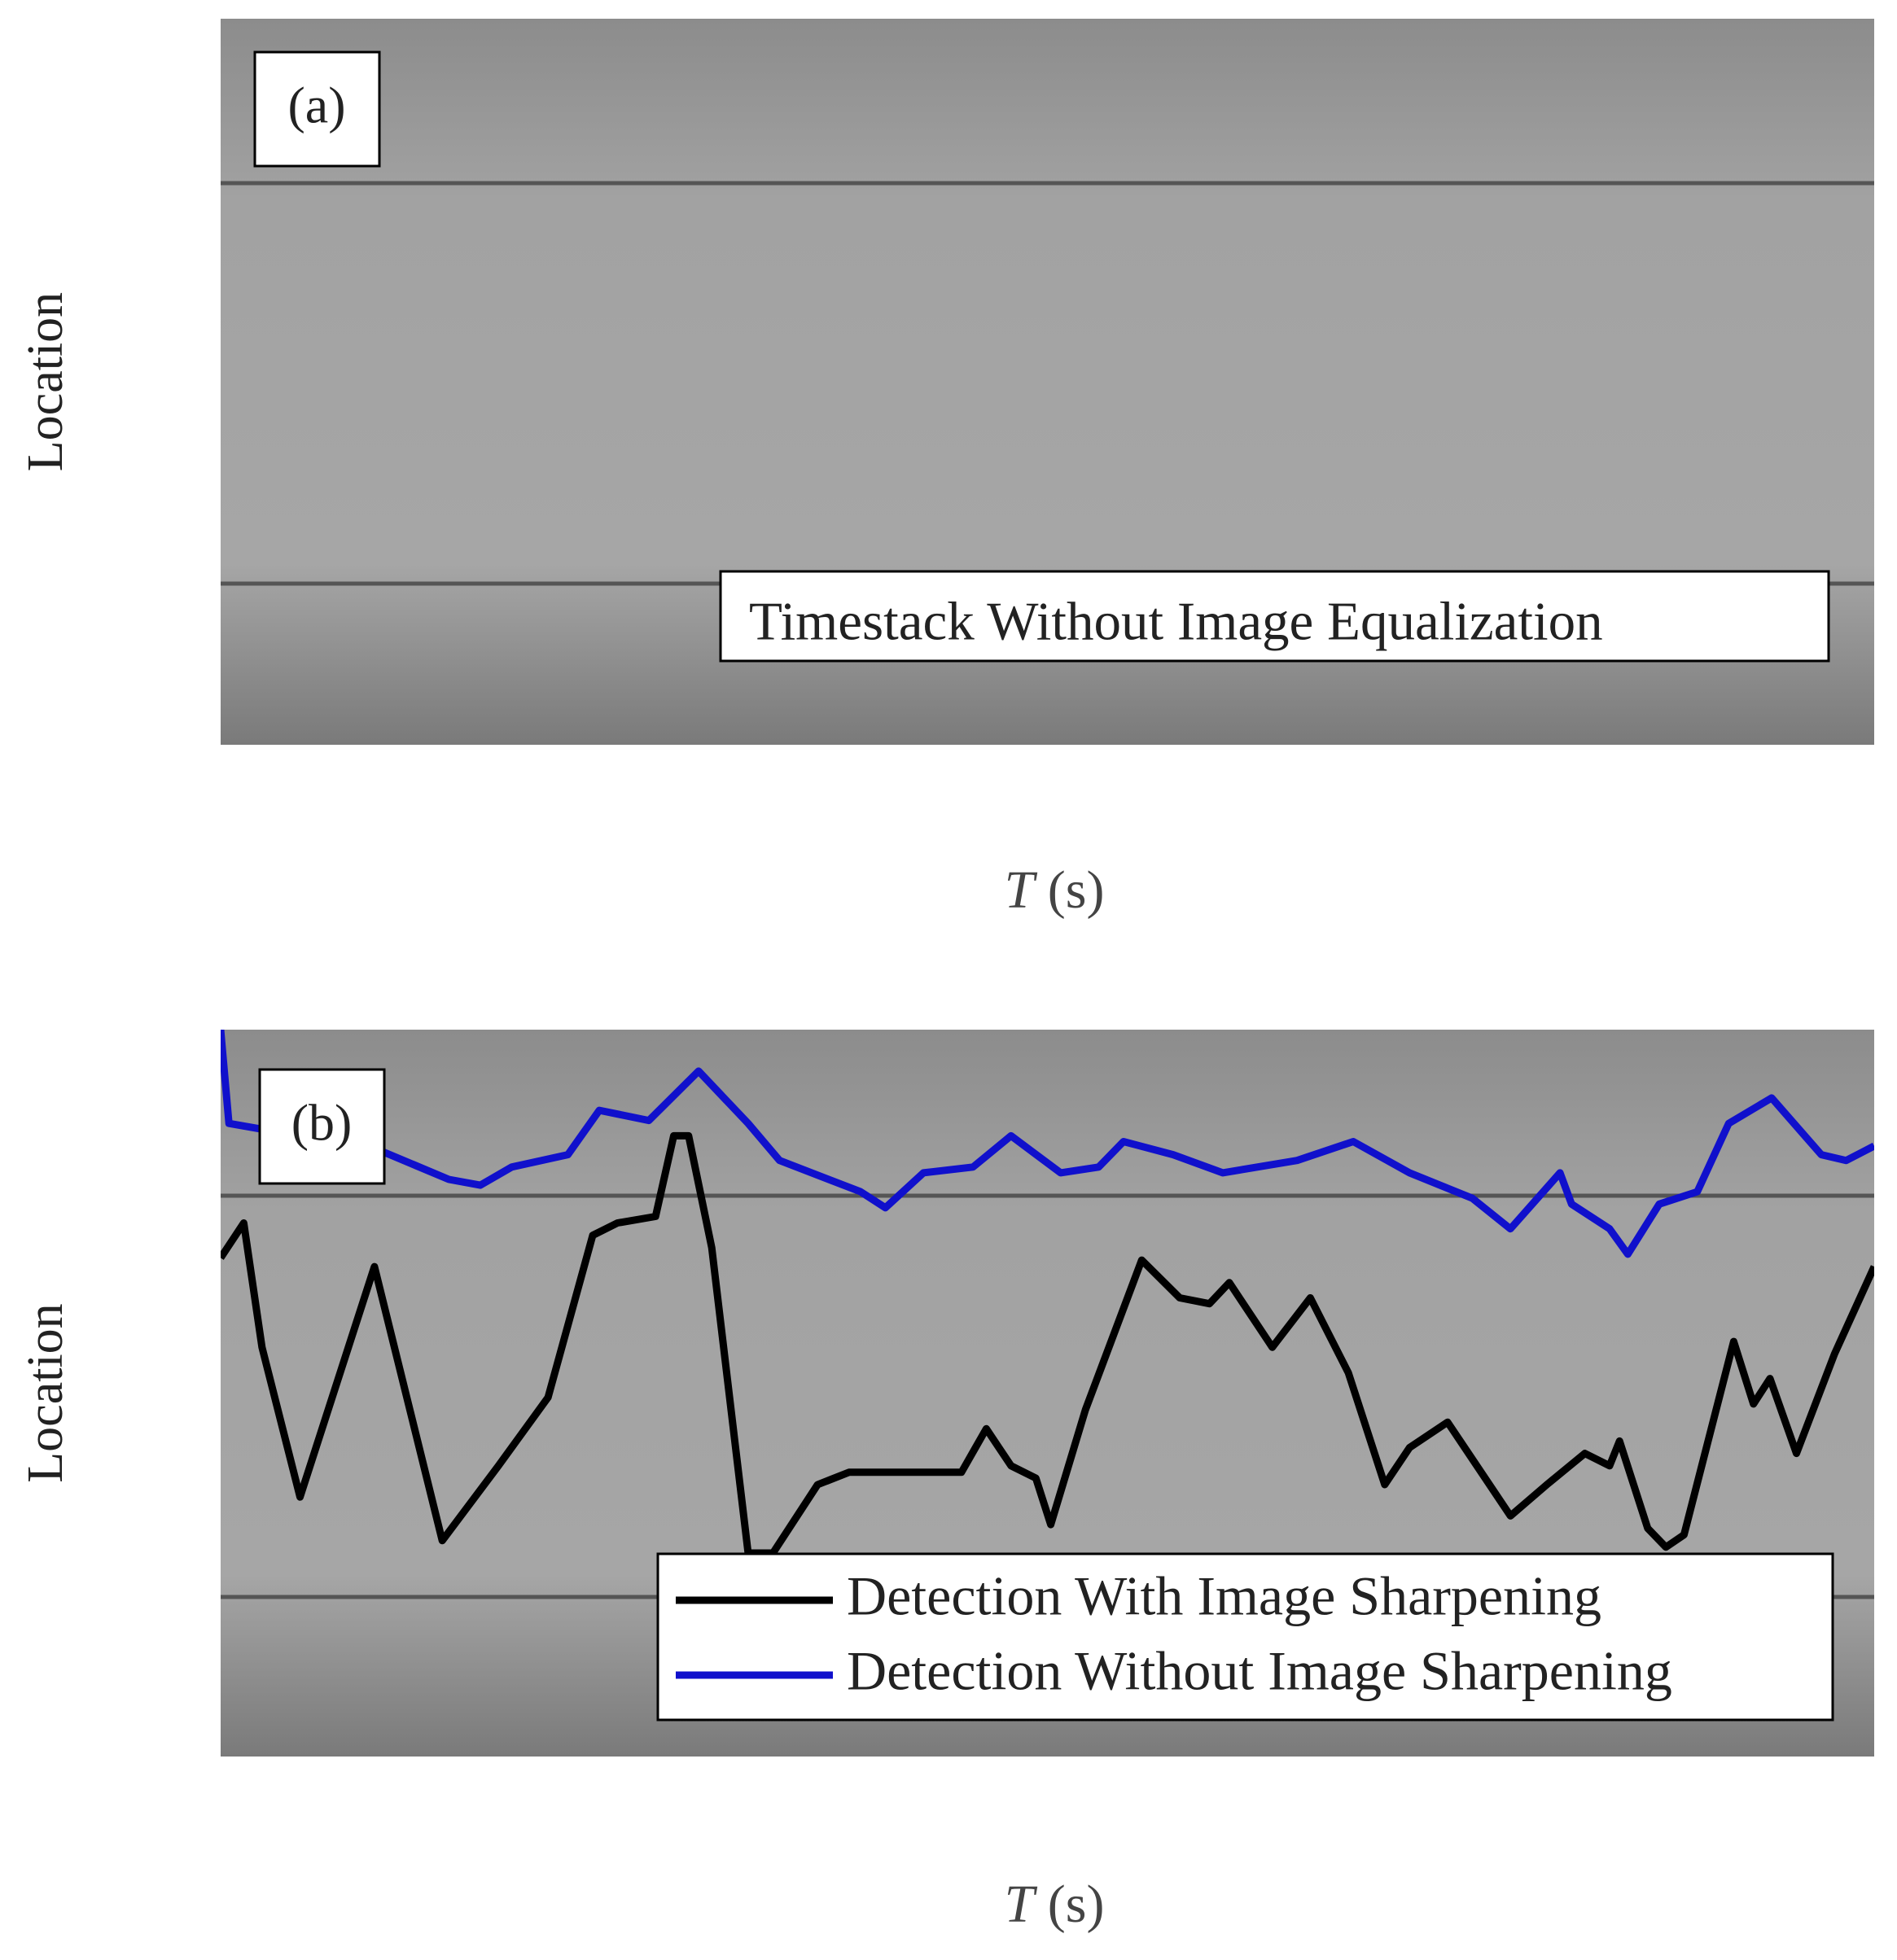 The height and width of the screenshot is (1960, 1897). I want to click on annotation: Timestack Without Image Equalization, so click(1176, 621).